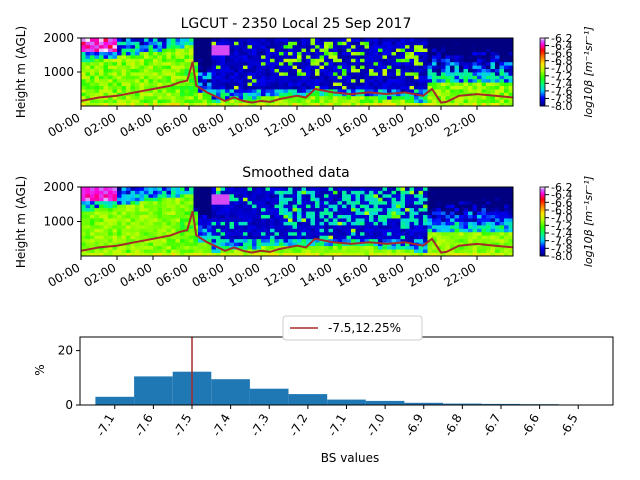  What do you see at coordinates (297, 222) in the screenshot?
I see `panel-2-heatmap` at bounding box center [297, 222].